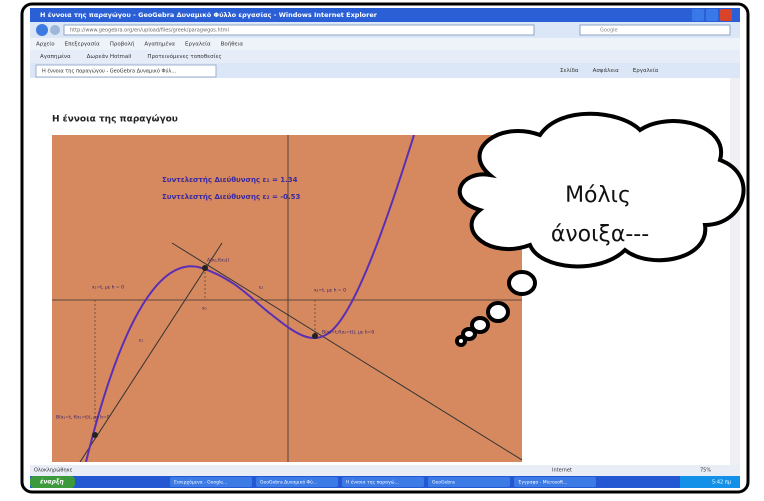 This screenshot has width=764, height=501. I want to click on graph-label: x₂=t, με h = 0, so click(330, 291).